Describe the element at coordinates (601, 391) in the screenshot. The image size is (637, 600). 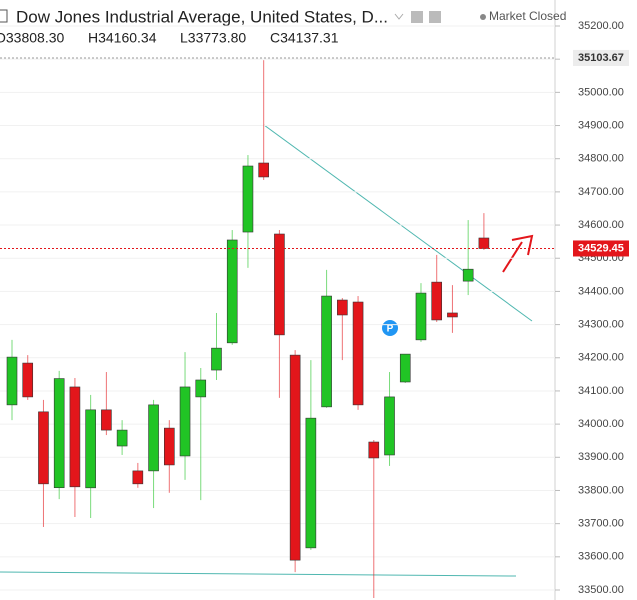
I see `y-tick-label: 34100.00` at that location.